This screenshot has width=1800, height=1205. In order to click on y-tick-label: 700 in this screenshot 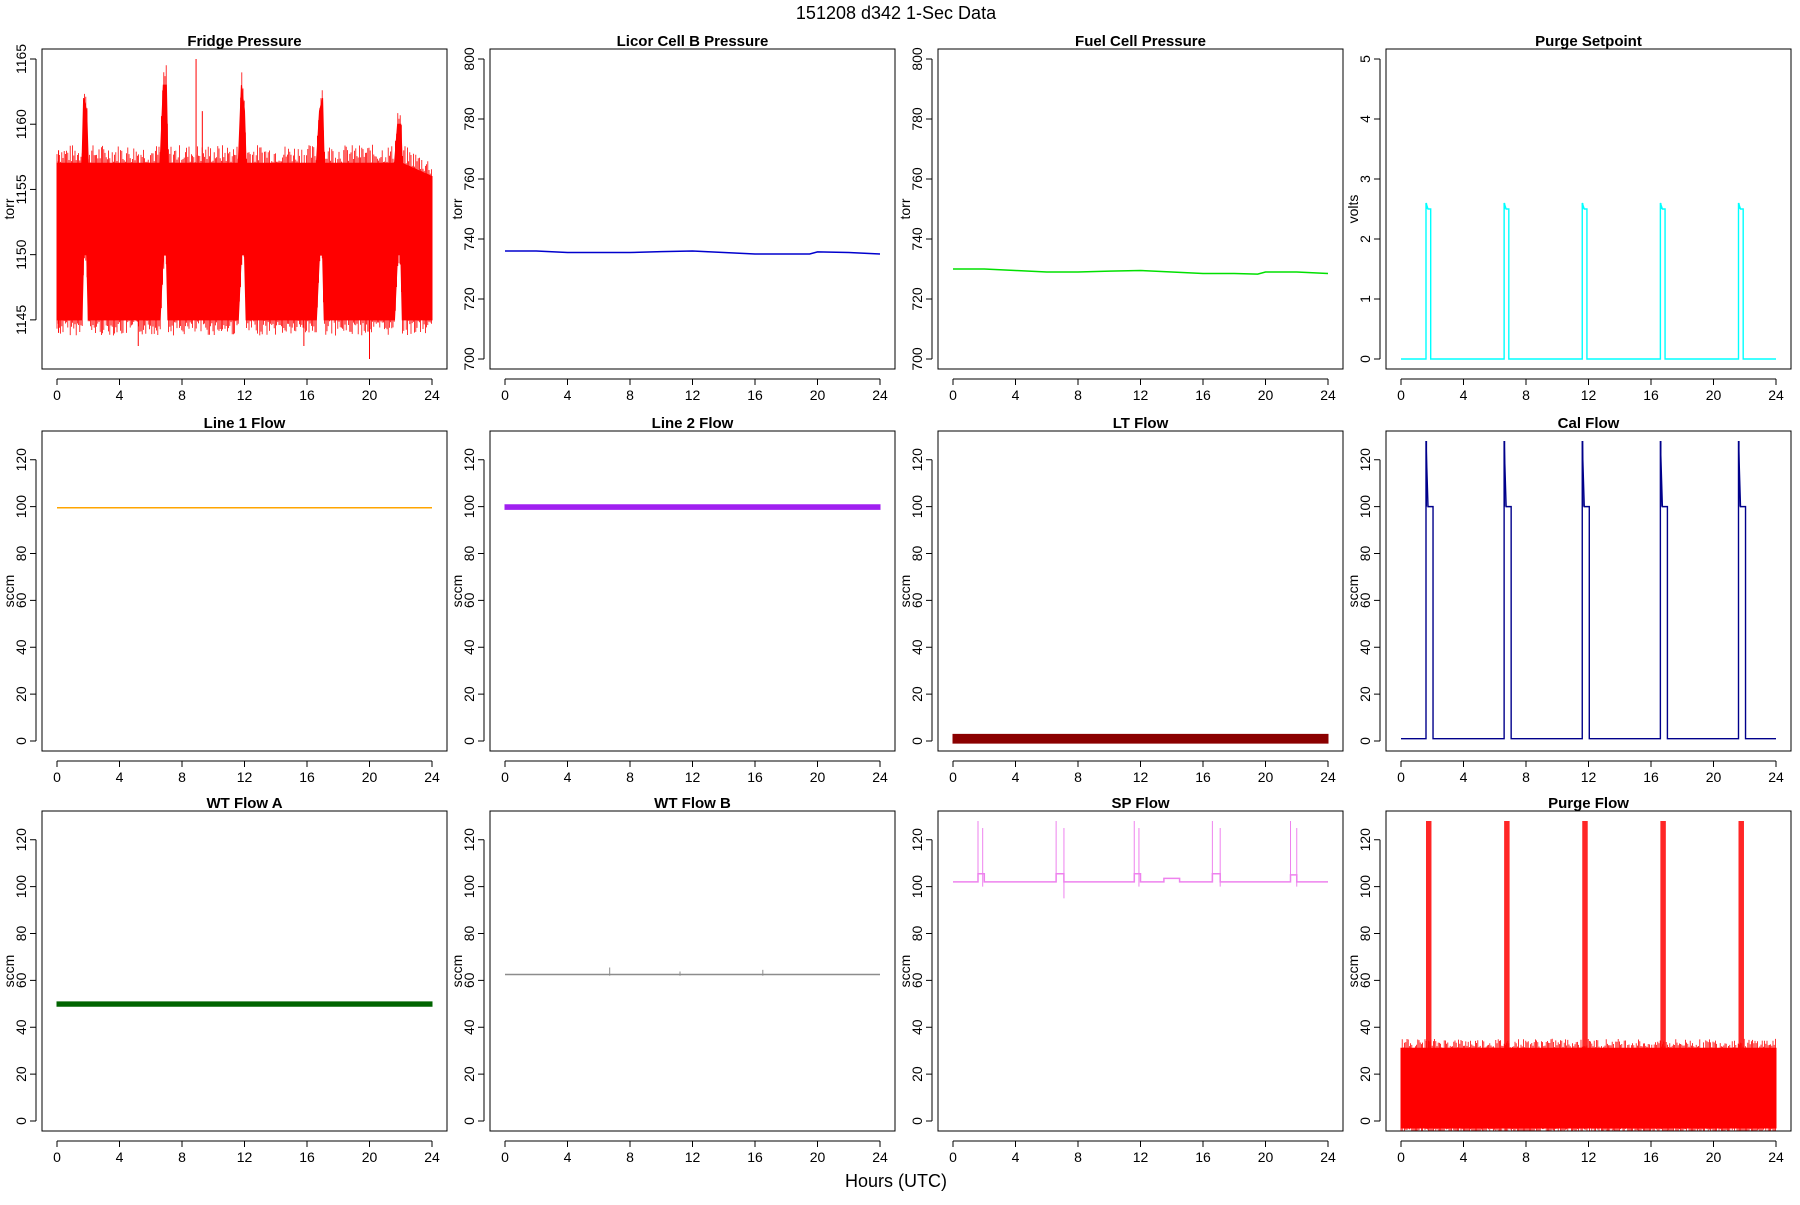, I will do `click(469, 359)`.